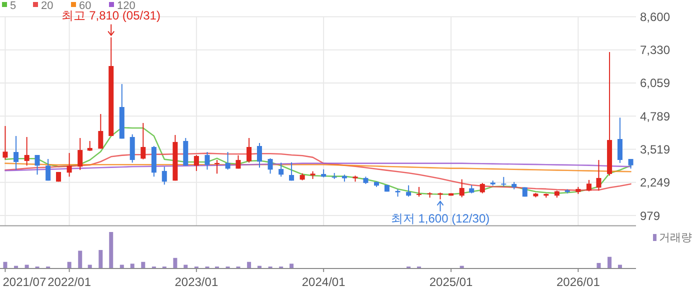 The image size is (700, 289). I want to click on x-tick-label: 2024/01, so click(324, 282).